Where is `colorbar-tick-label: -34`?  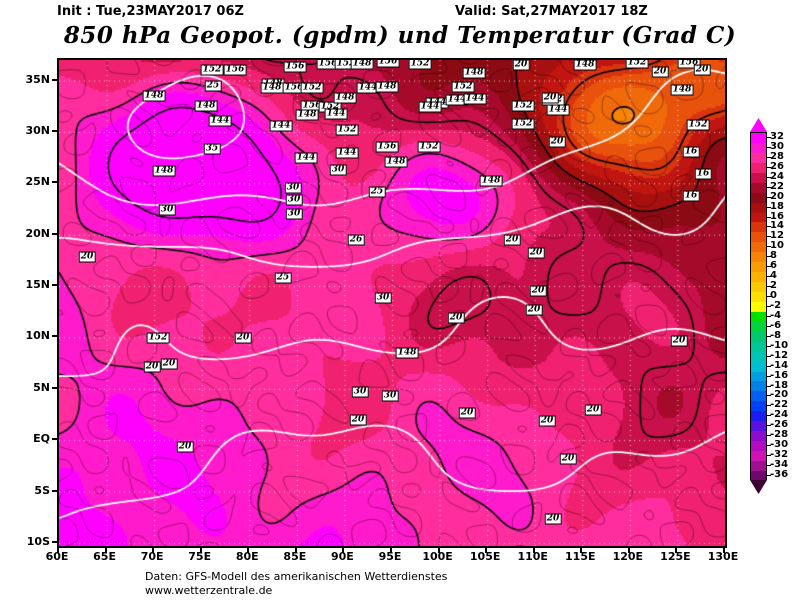
colorbar-tick-label: -34 is located at coordinates (779, 465).